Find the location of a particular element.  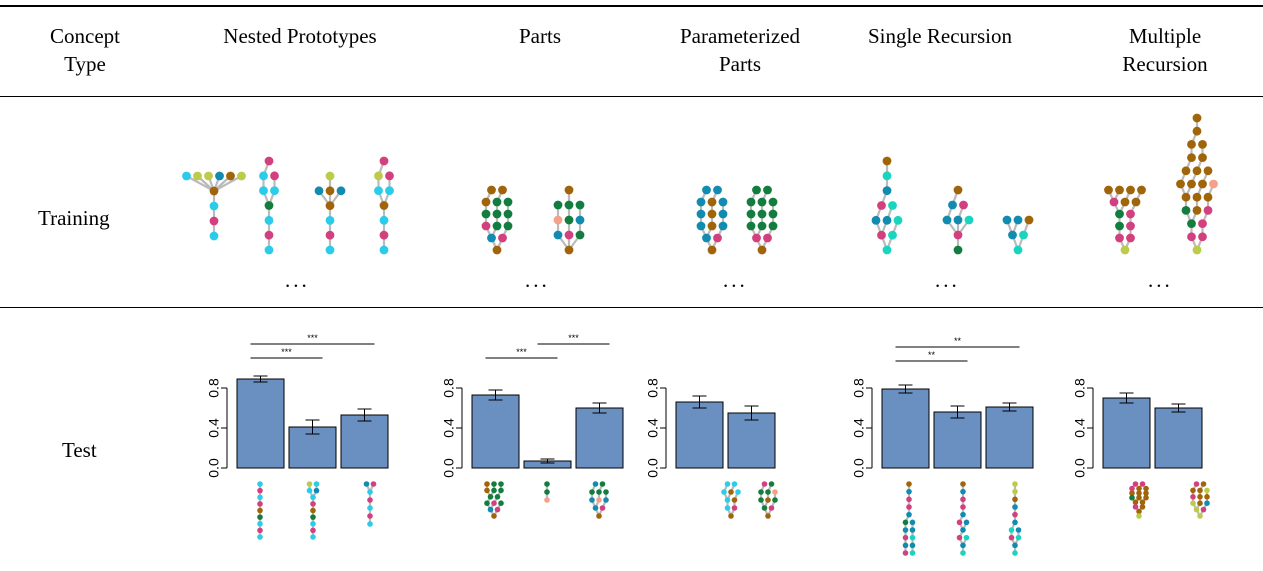

column-header-nested-prototypes: Nested Prototypes is located at coordinates (300, 36).